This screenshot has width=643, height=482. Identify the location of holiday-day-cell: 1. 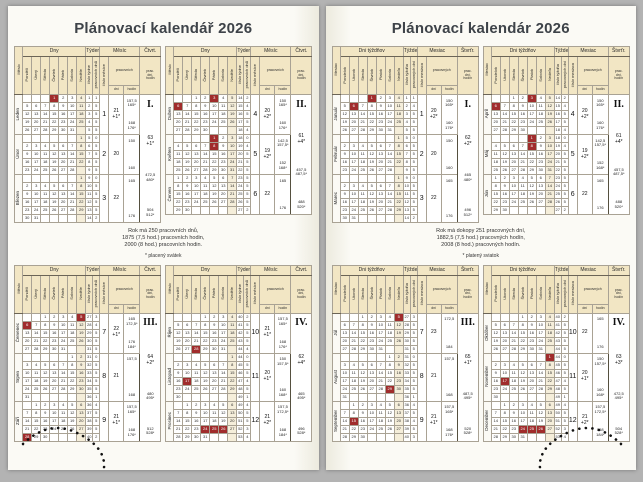
(531, 138).